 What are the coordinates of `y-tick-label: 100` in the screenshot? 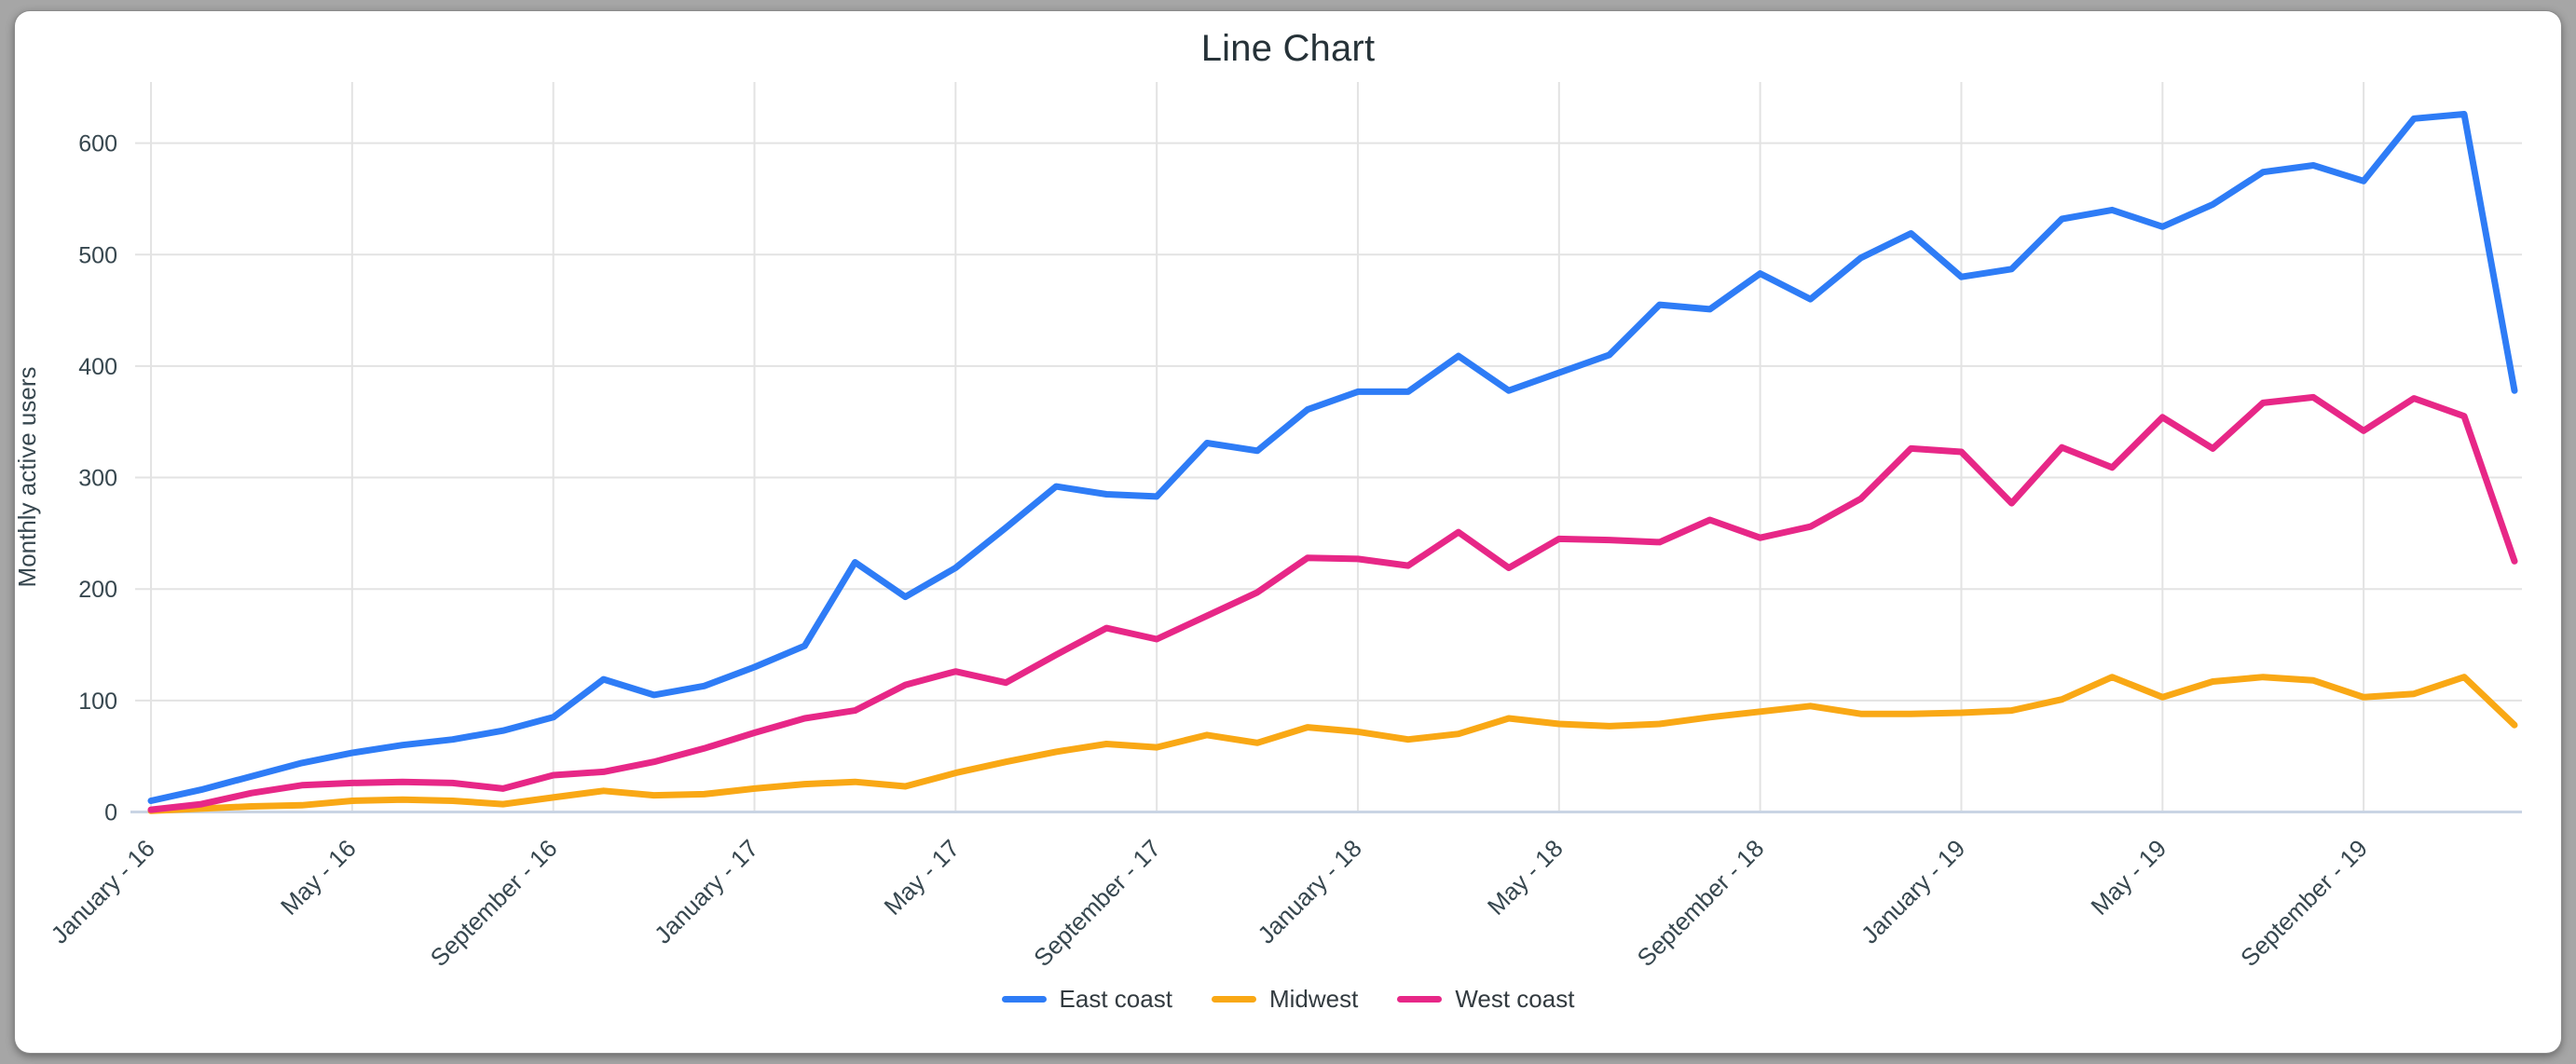 It's located at (97, 702).